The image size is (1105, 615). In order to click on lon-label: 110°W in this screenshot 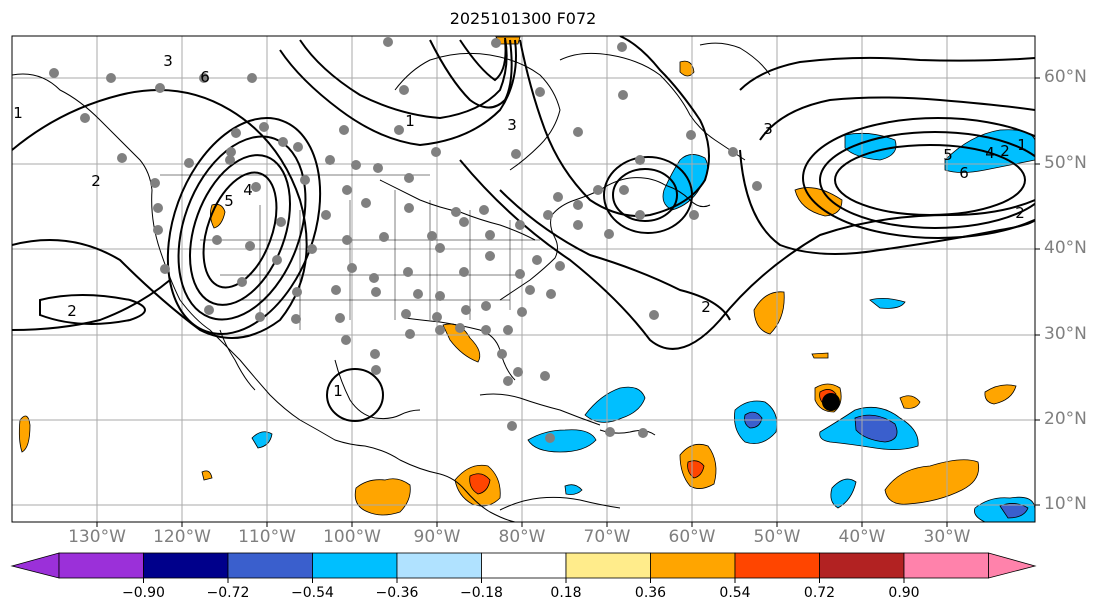, I will do `click(267, 537)`.